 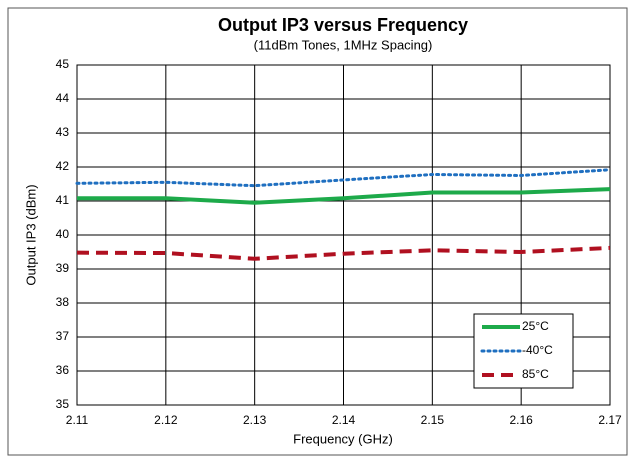 I want to click on x-tick-label: 2.13, so click(x=255, y=420).